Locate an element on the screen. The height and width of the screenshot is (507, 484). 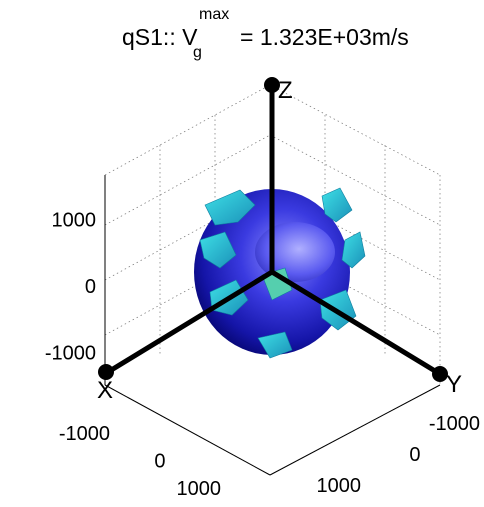
chart-title: qS1:: V g max = 1.323E+03m/s is located at coordinates (242, 31).